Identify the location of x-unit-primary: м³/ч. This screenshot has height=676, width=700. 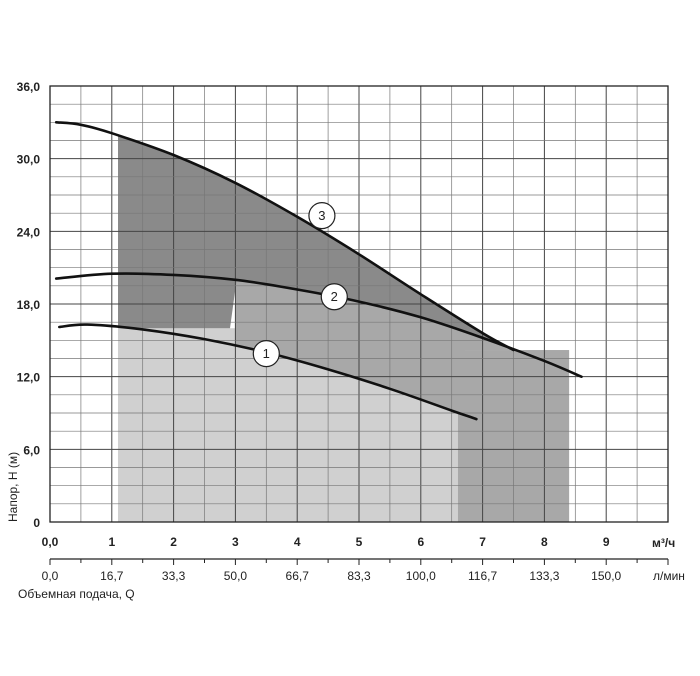
(663, 543).